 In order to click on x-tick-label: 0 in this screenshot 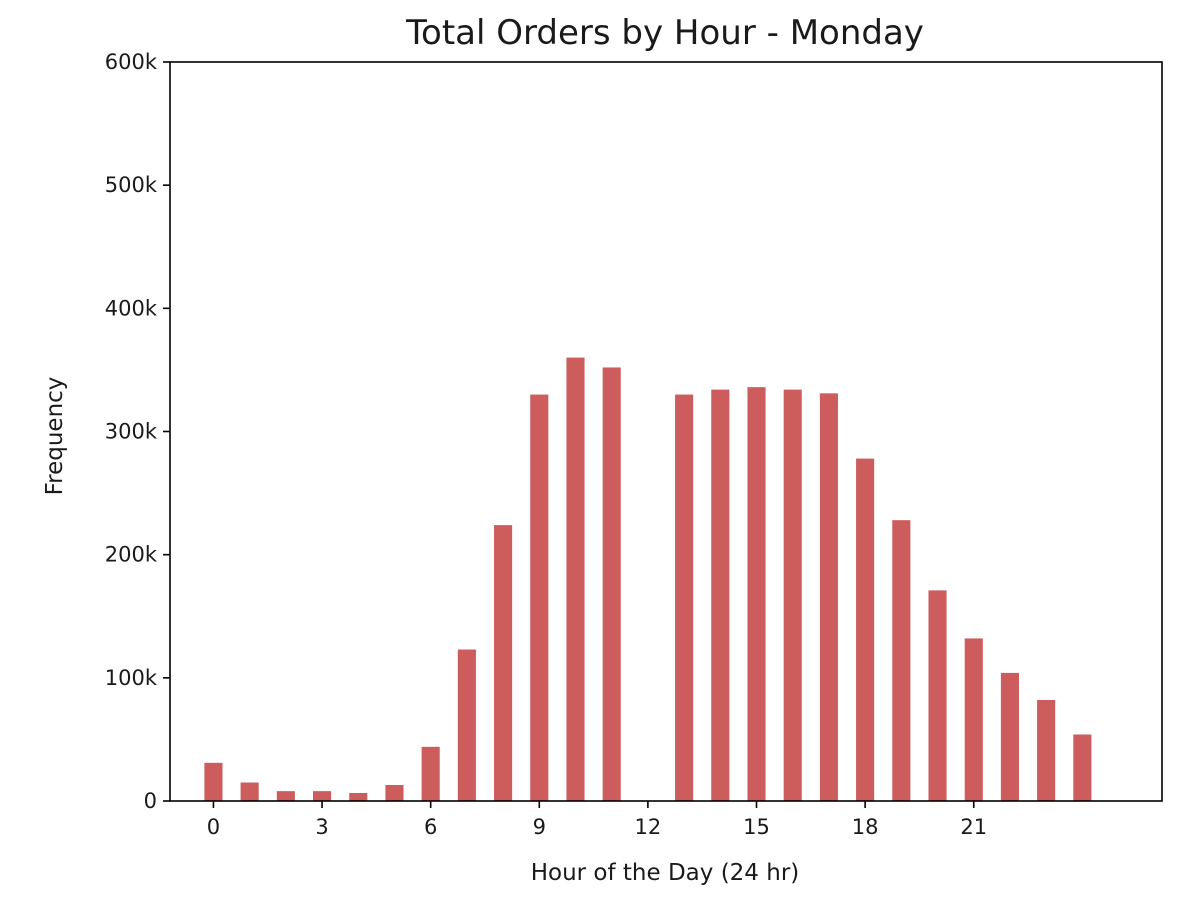, I will do `click(213, 827)`.